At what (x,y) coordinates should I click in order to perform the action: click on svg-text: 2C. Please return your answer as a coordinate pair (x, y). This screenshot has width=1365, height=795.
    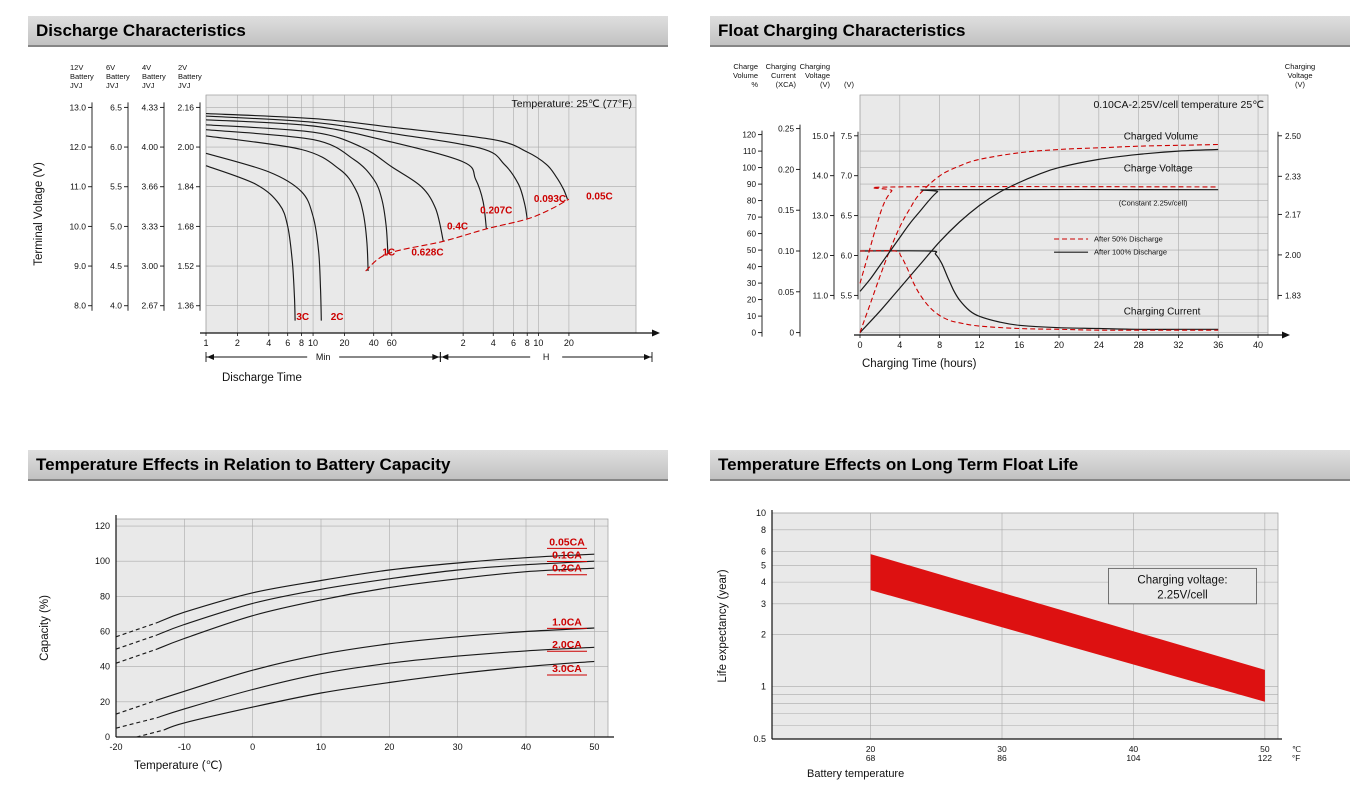
    Looking at the image, I should click on (337, 317).